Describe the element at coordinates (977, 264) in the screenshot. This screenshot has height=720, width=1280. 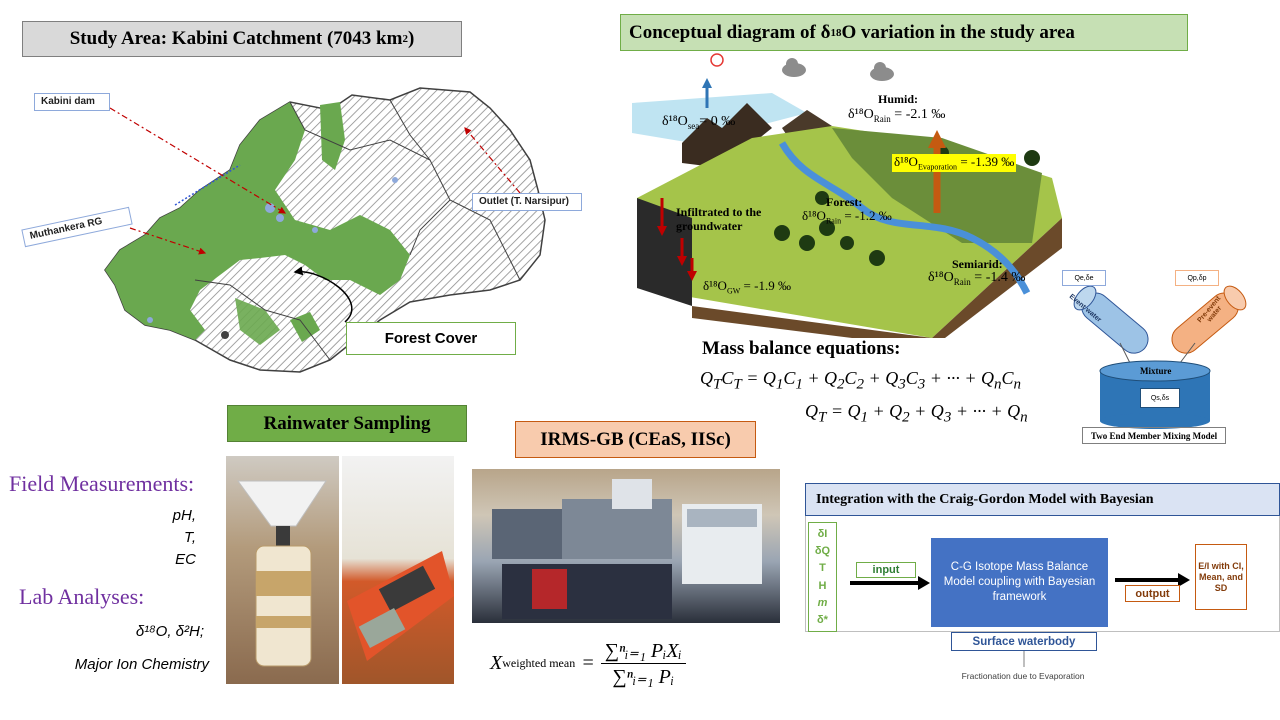
I see `label-semiarid-title: Semiarid:` at that location.